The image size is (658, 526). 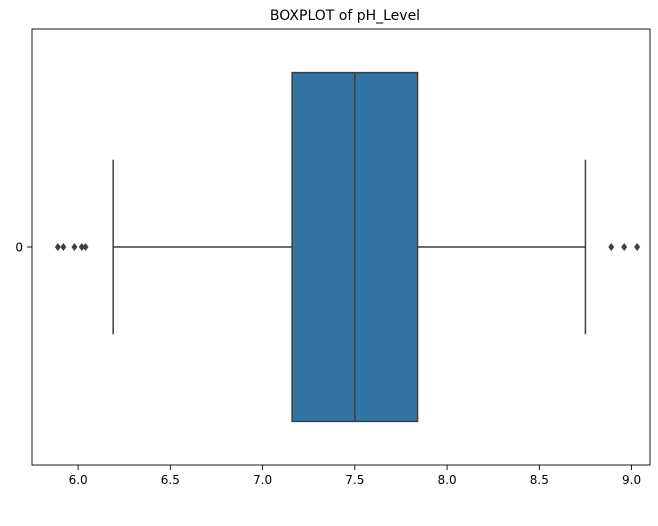 I want to click on y-tick-label: 0, so click(x=19, y=248).